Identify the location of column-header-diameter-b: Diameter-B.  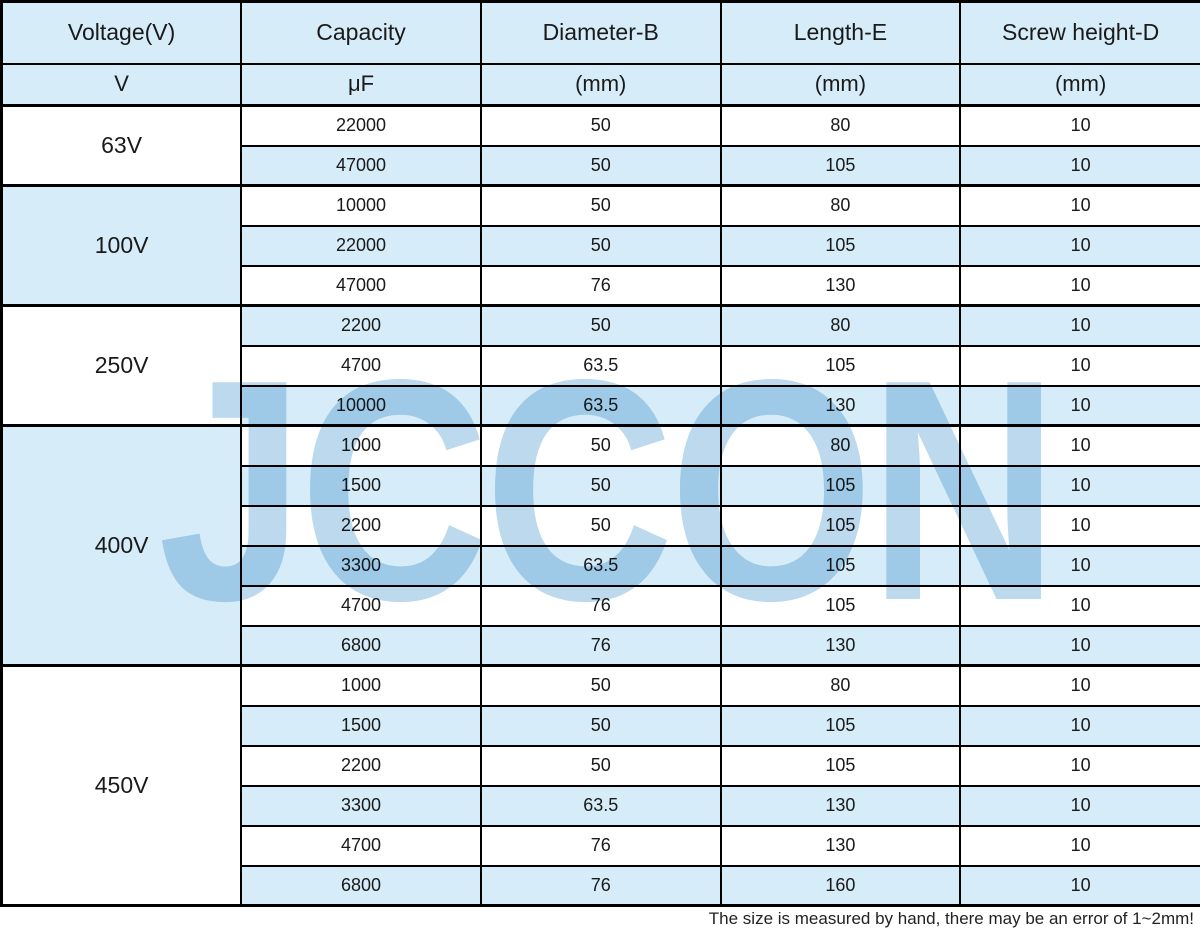
(600, 32).